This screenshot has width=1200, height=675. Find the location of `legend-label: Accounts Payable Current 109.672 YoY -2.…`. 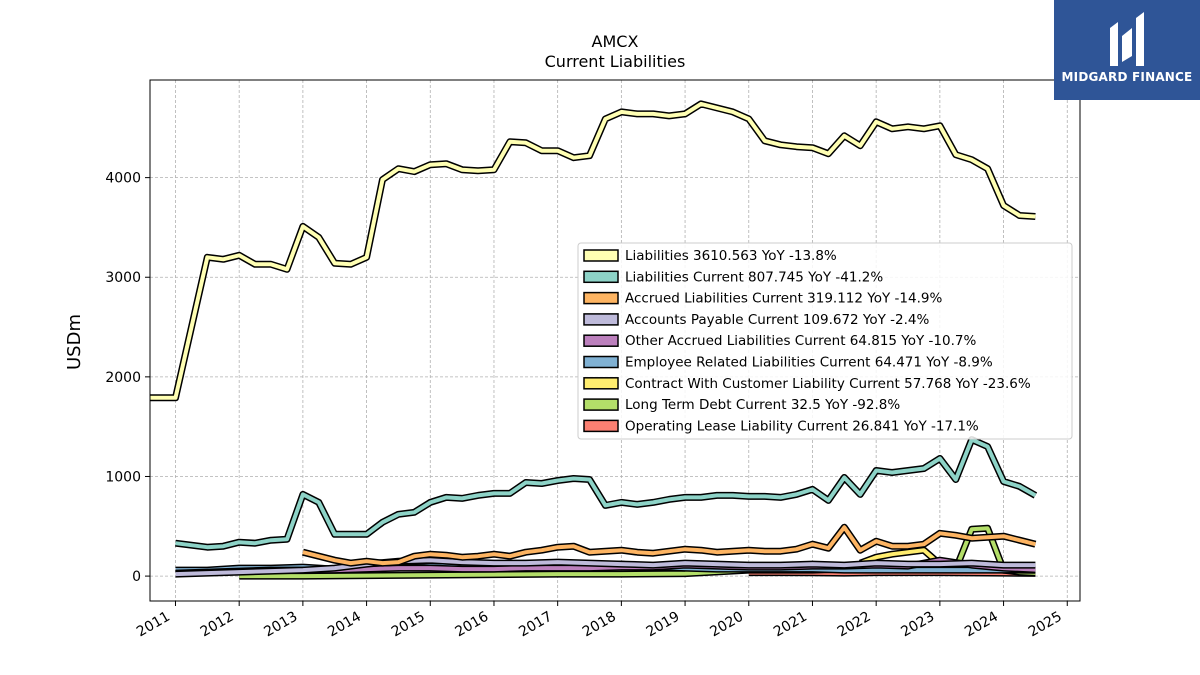

legend-label: Accounts Payable Current 109.672 YoY -2.… is located at coordinates (777, 320).